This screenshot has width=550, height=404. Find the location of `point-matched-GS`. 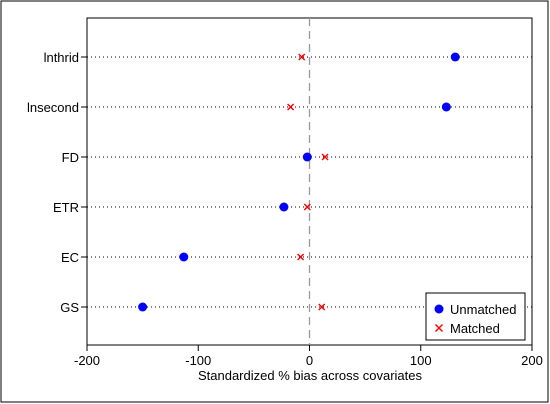

point-matched-GS is located at coordinates (322, 307).